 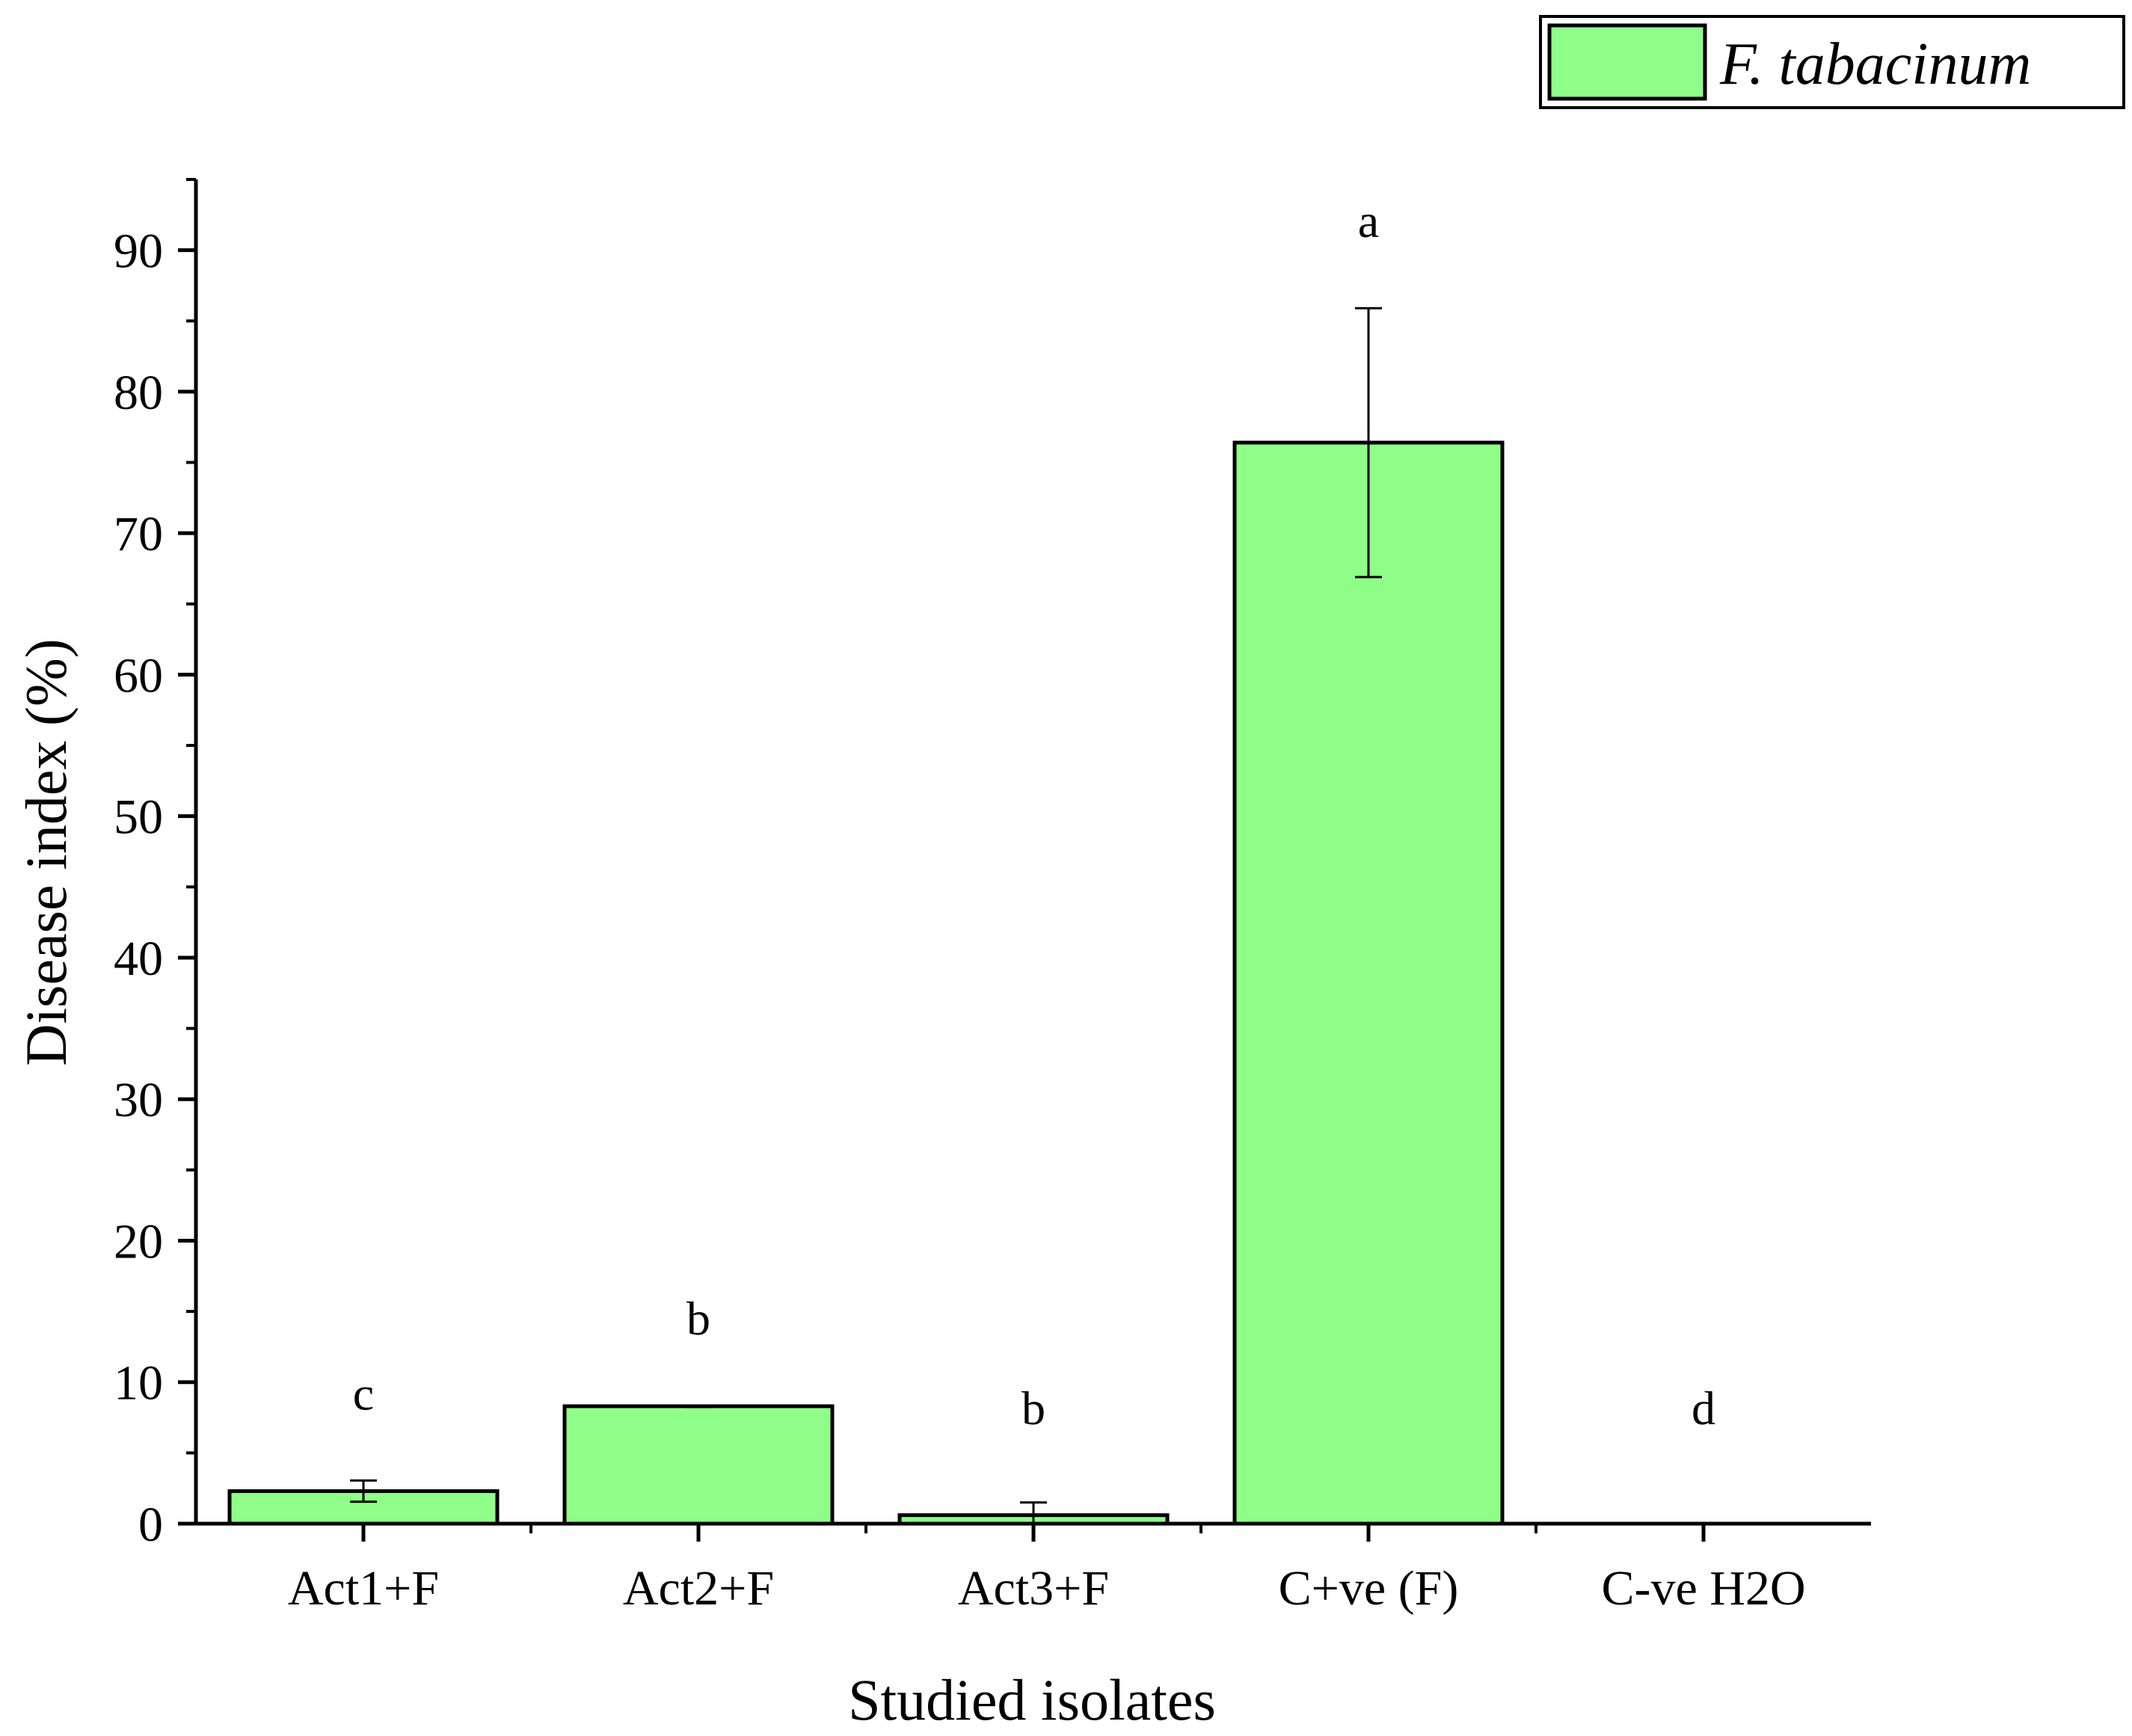 What do you see at coordinates (1368, 220) in the screenshot?
I see `significance-letter-4: a` at bounding box center [1368, 220].